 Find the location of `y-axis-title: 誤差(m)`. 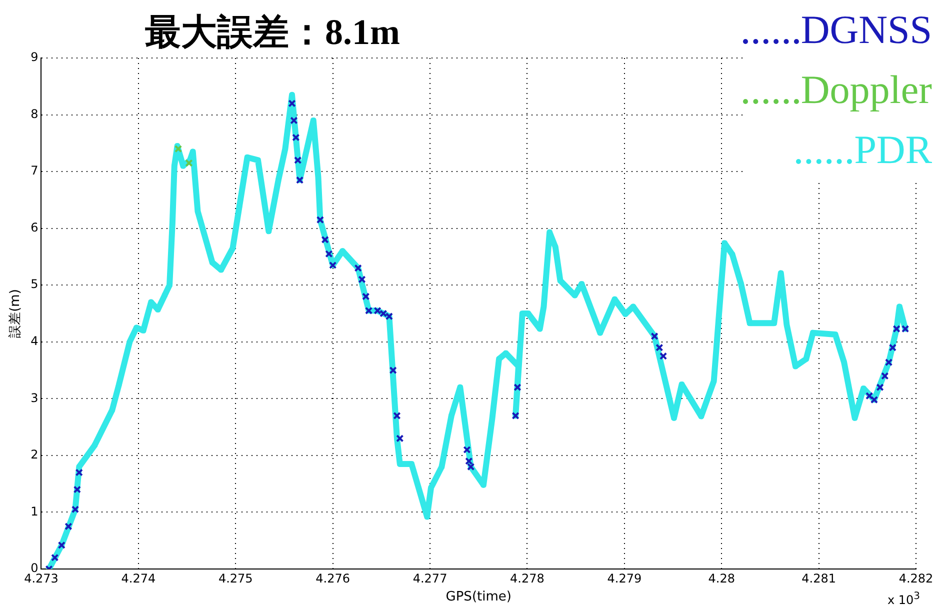

y-axis-title: 誤差(m) is located at coordinates (16, 313).